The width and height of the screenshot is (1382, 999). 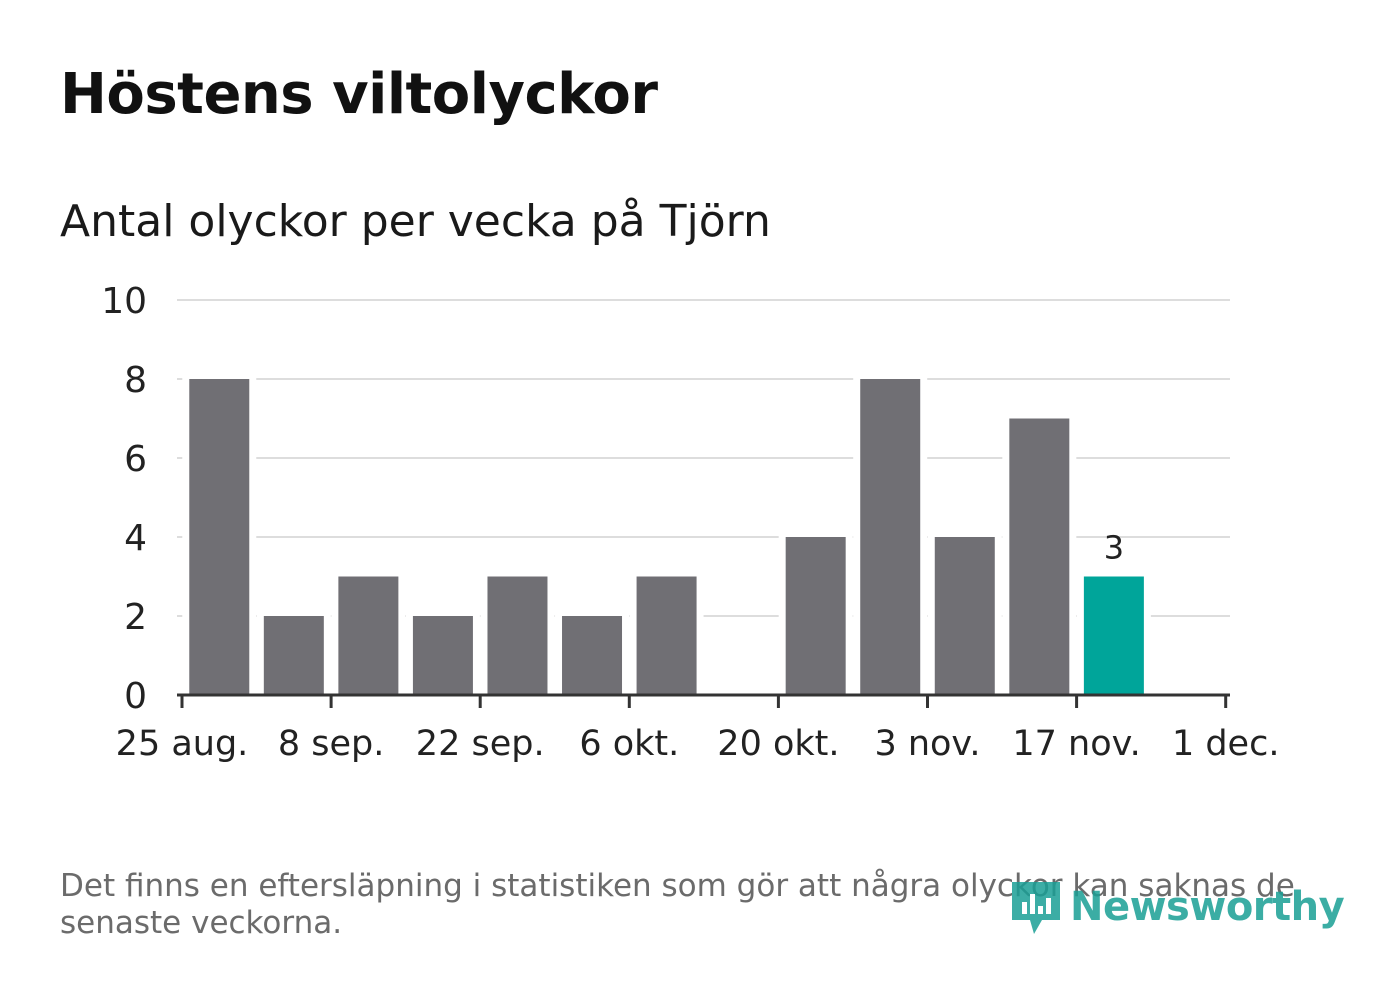 What do you see at coordinates (135, 459) in the screenshot?
I see `y-tick-label: 6` at bounding box center [135, 459].